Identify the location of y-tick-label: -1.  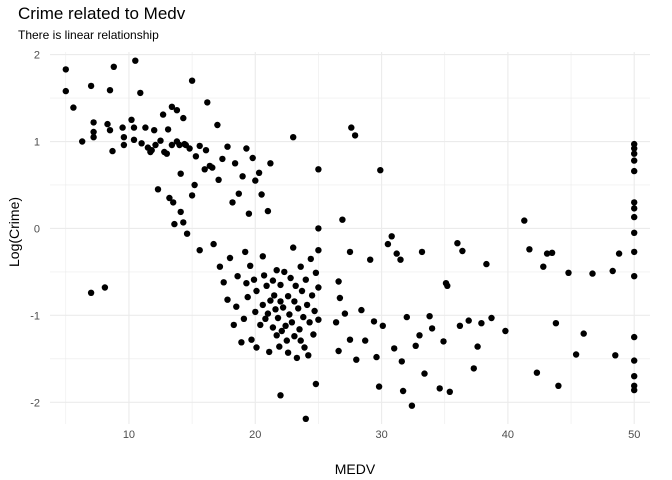
(35, 316).